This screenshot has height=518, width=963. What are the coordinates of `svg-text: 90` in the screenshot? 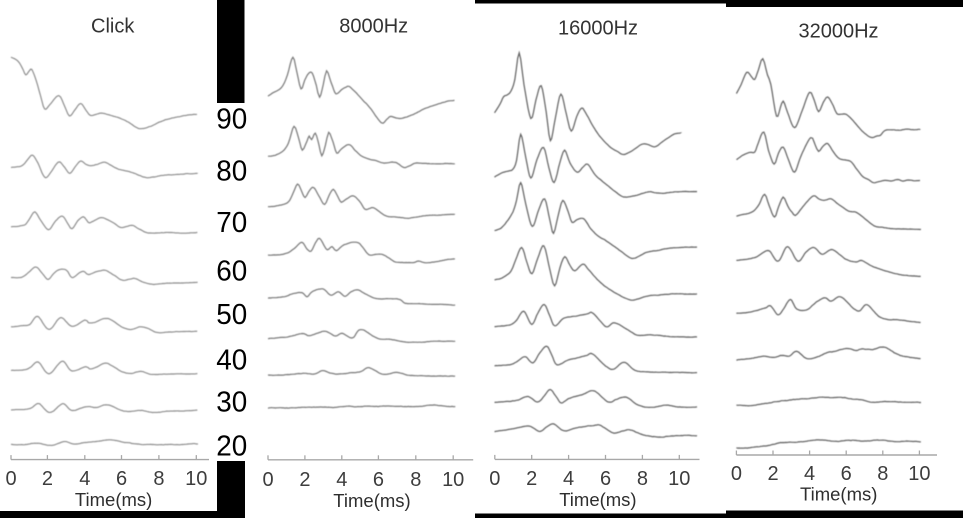 It's located at (231, 120).